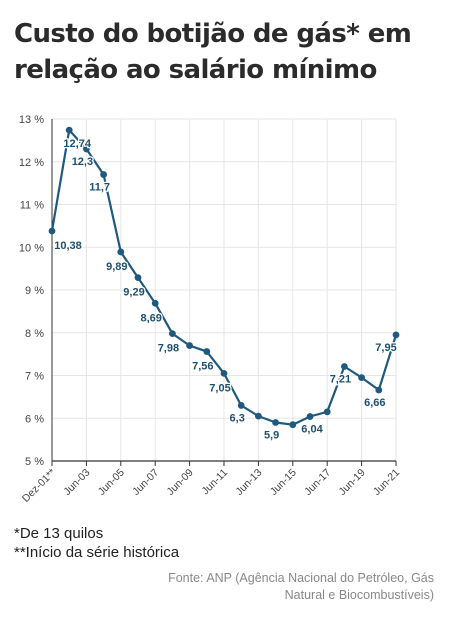 The height and width of the screenshot is (618, 450). I want to click on y-tick-label: 13 %, so click(31, 120).